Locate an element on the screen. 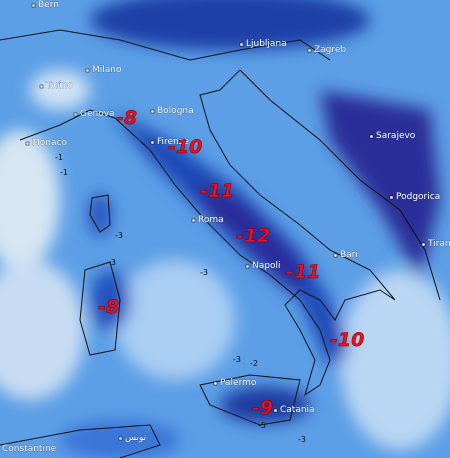 Image resolution: width=450 pixels, height=458 pixels. city-label: Sarajevo is located at coordinates (396, 136).